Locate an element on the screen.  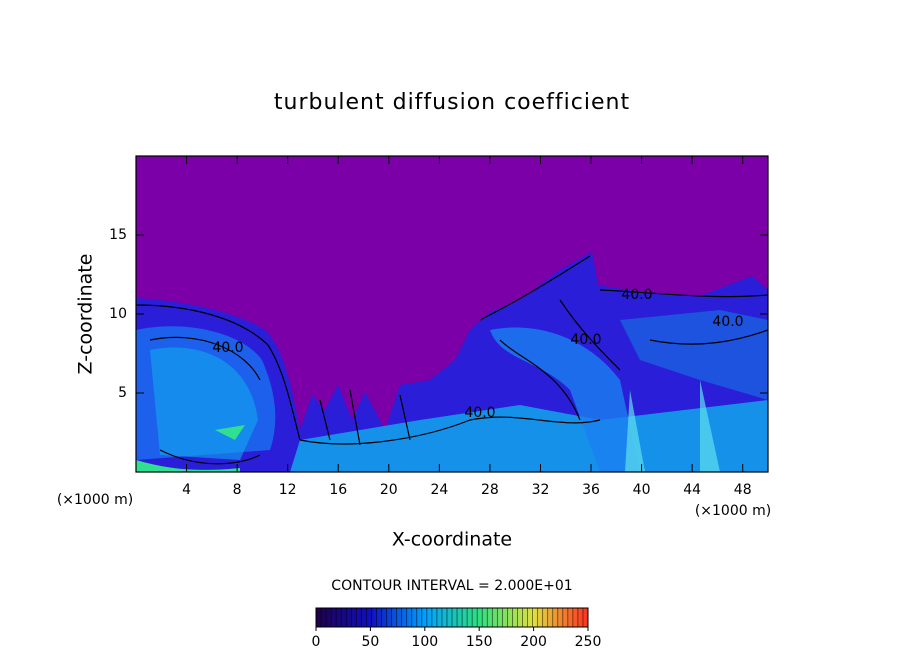
x-tick-label: 40 is located at coordinates (642, 490).